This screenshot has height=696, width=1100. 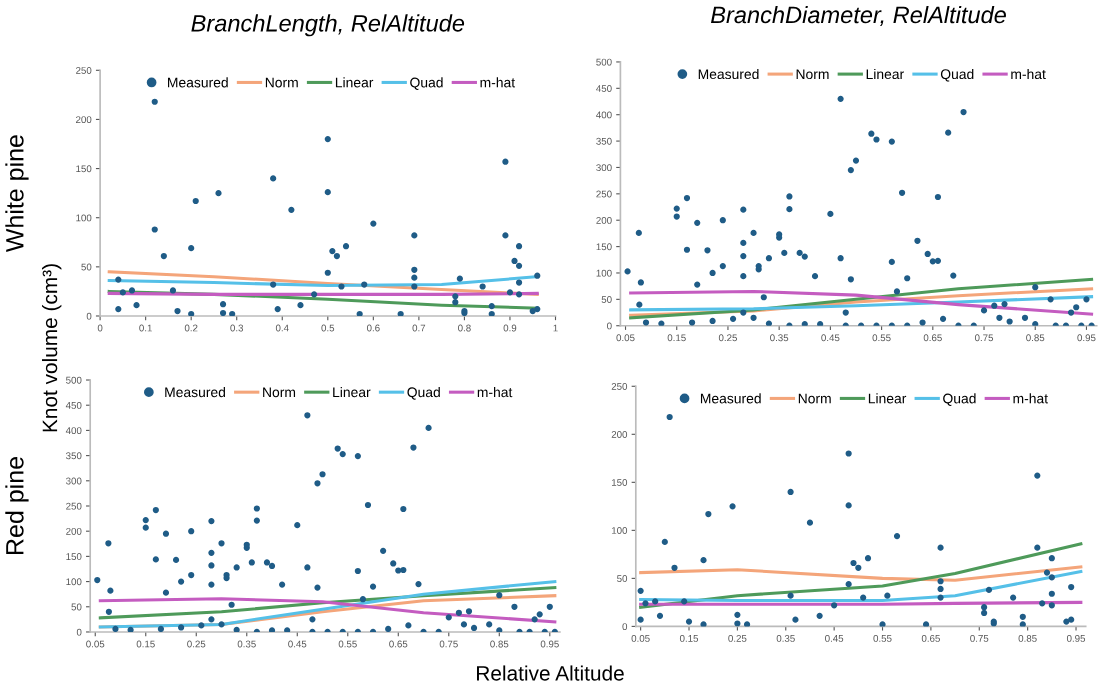 I want to click on text: Relative Altitude, so click(x=550, y=673).